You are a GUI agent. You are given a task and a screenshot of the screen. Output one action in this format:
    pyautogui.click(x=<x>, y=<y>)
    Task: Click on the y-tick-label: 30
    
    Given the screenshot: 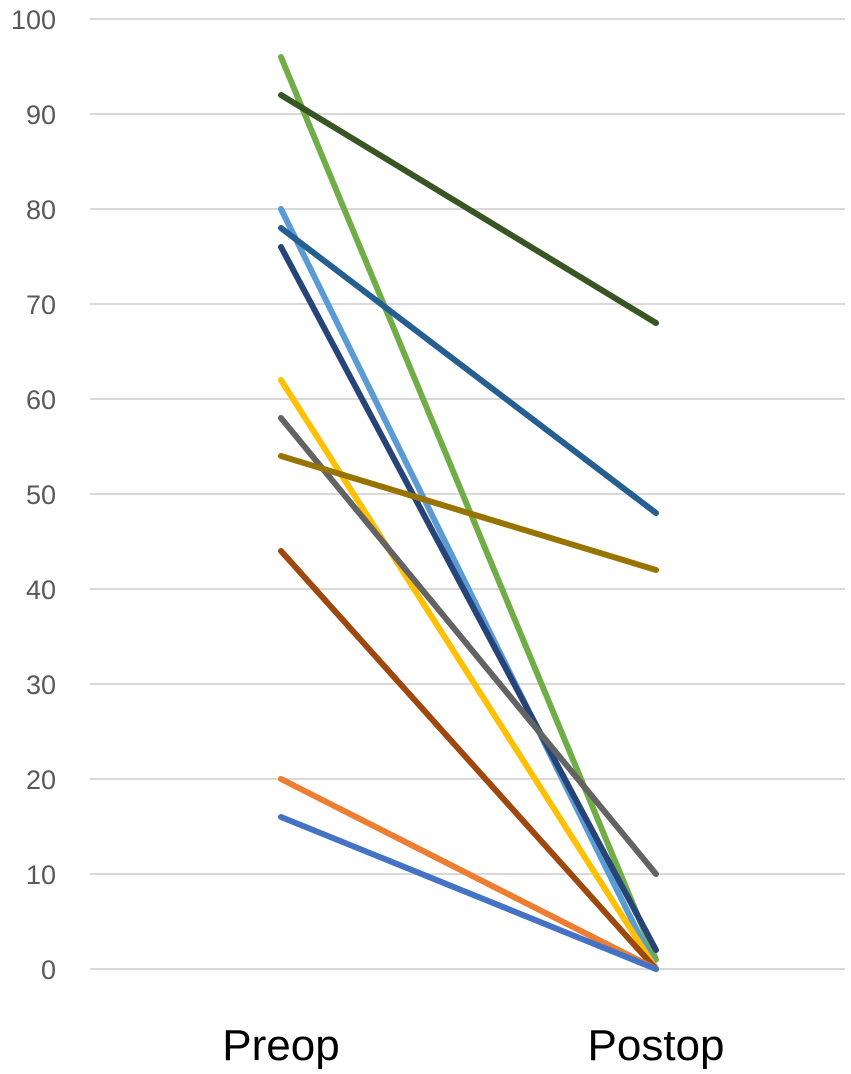 What is the action you would take?
    pyautogui.click(x=41, y=685)
    